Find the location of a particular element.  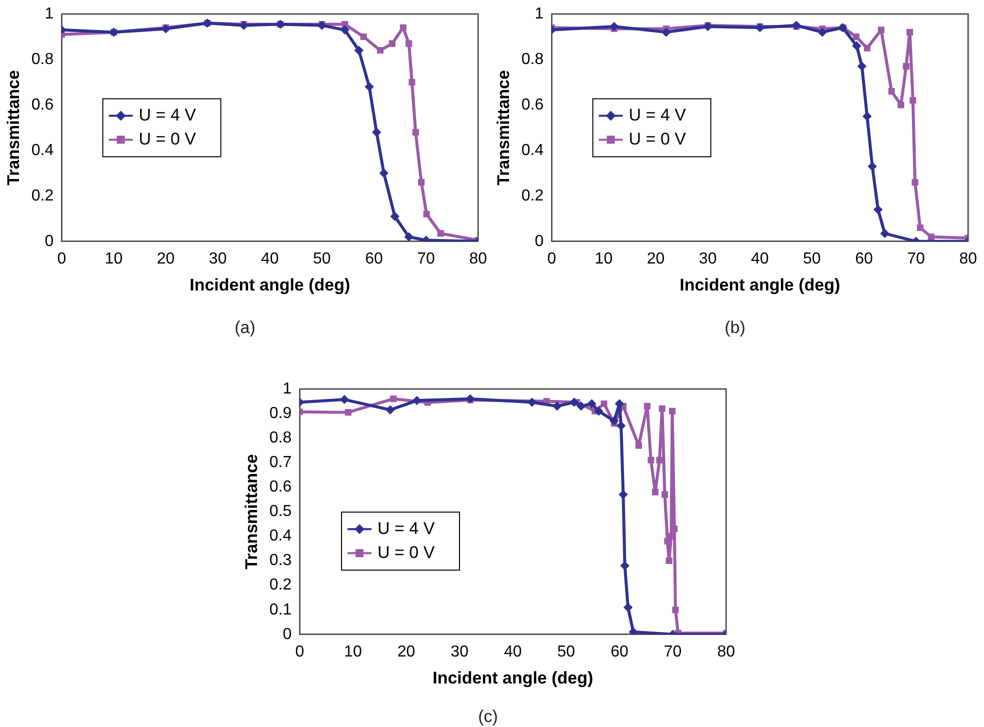

y-tick-label: 0.9 is located at coordinates (280, 413).